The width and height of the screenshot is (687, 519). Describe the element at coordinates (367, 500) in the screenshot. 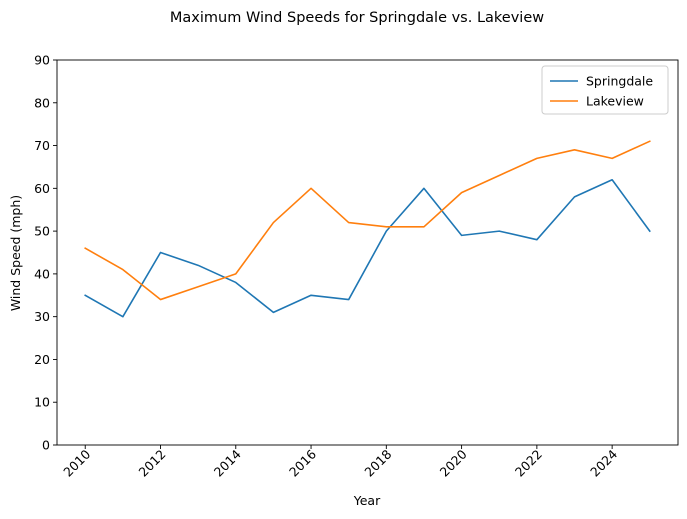

I see `x-axis-label: Year` at that location.